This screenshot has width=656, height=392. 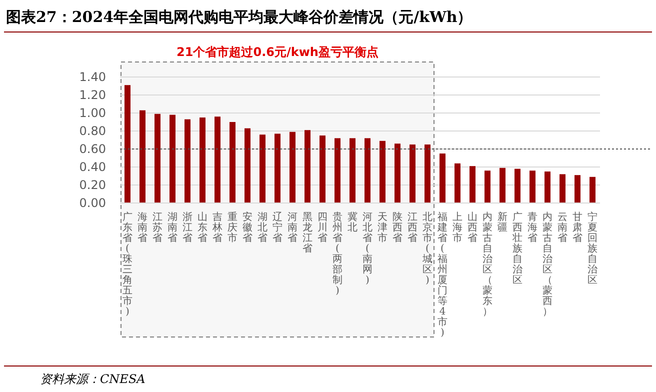 What do you see at coordinates (92, 95) in the screenshot?
I see `y-tick-label: 1.20` at bounding box center [92, 95].